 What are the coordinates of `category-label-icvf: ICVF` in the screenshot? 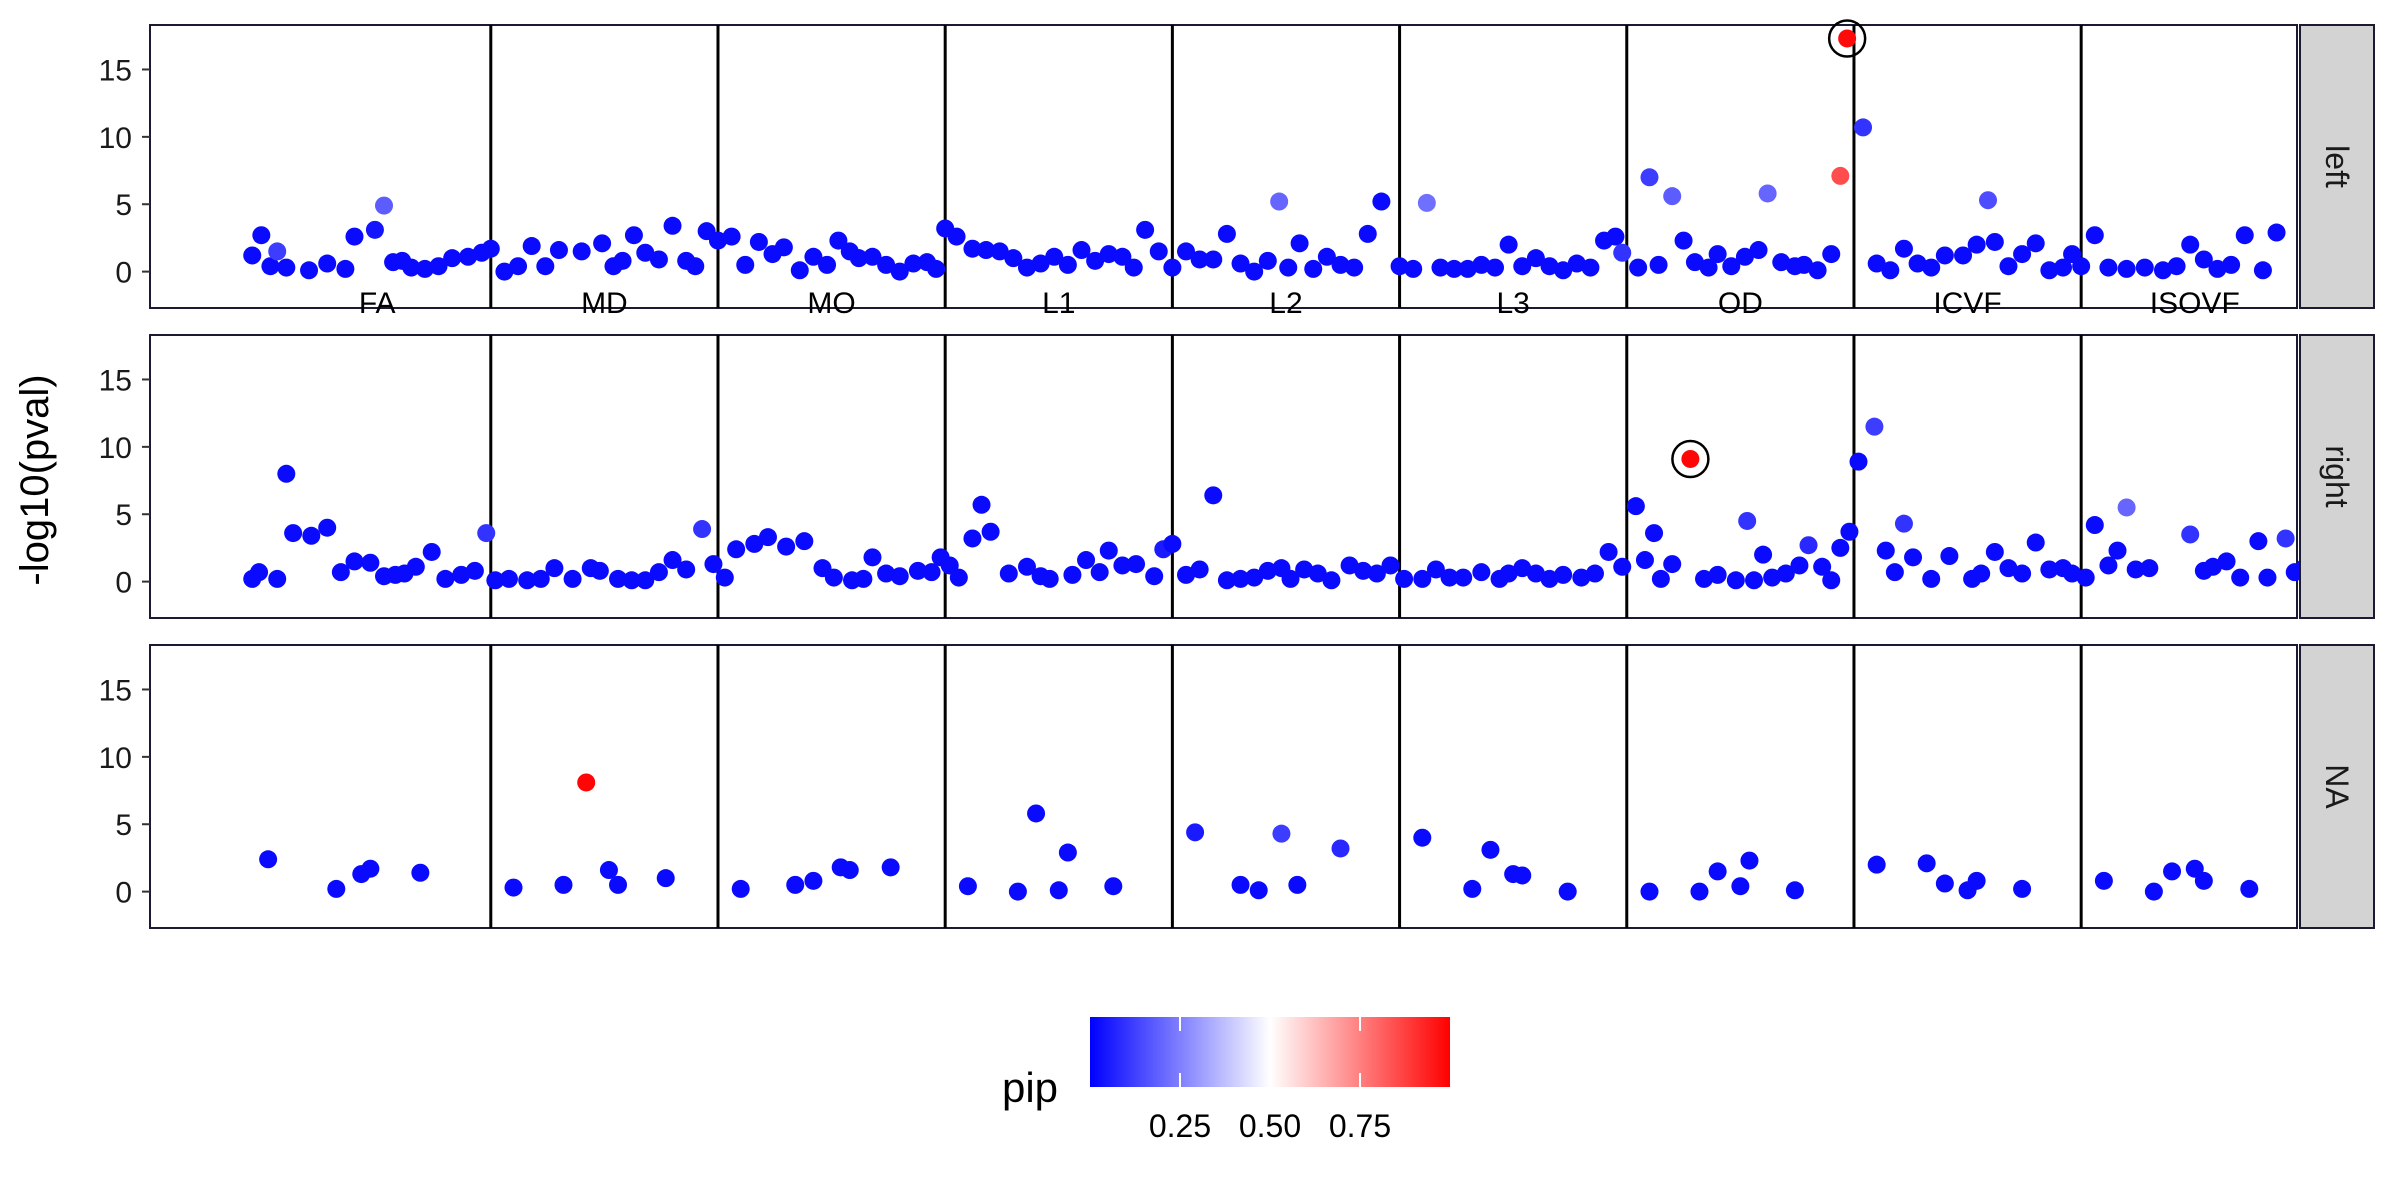 It's located at (1967, 303).